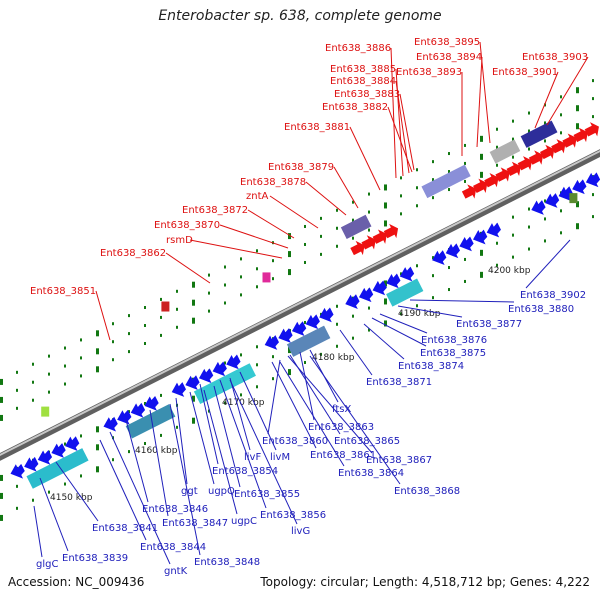 The width and height of the screenshot is (600, 600). Describe the element at coordinates (221, 491) in the screenshot. I see `bottom-gene-label: ugpQ` at that location.